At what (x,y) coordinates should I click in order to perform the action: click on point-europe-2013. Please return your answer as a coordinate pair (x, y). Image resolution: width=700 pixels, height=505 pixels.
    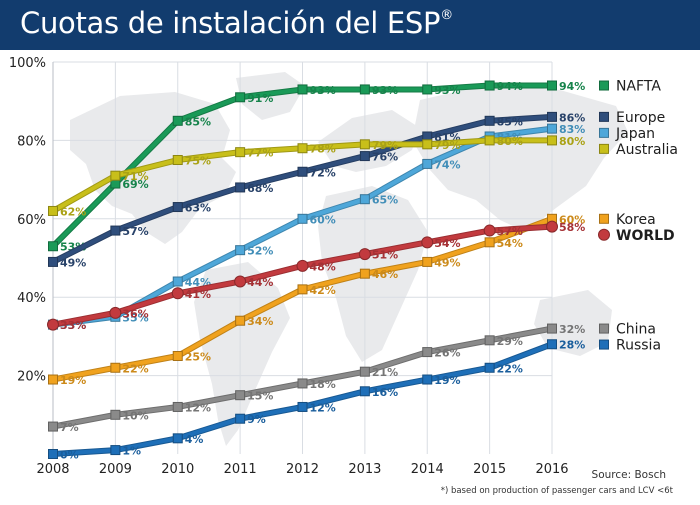
    Looking at the image, I should click on (364, 156).